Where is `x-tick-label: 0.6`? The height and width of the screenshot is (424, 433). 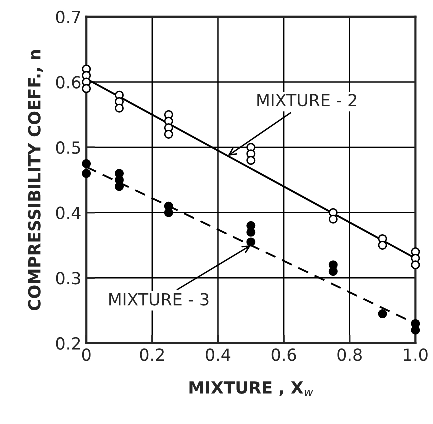
x-tick-label: 0.6 is located at coordinates (284, 355).